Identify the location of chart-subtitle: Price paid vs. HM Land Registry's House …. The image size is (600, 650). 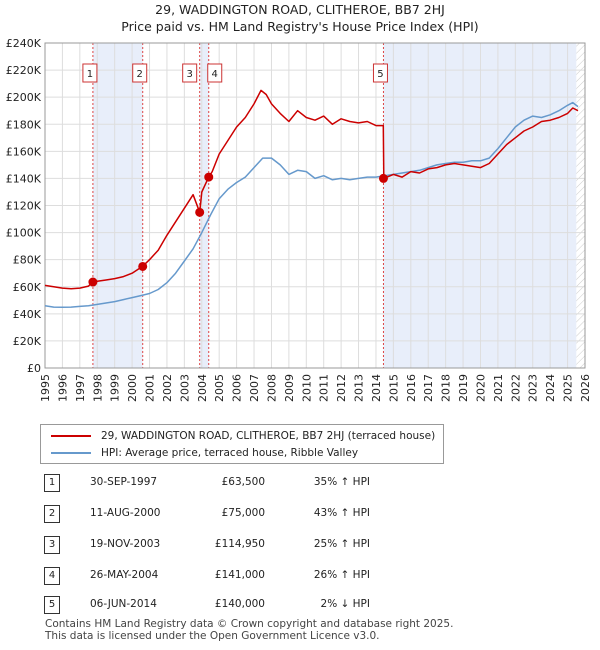
(300, 26).